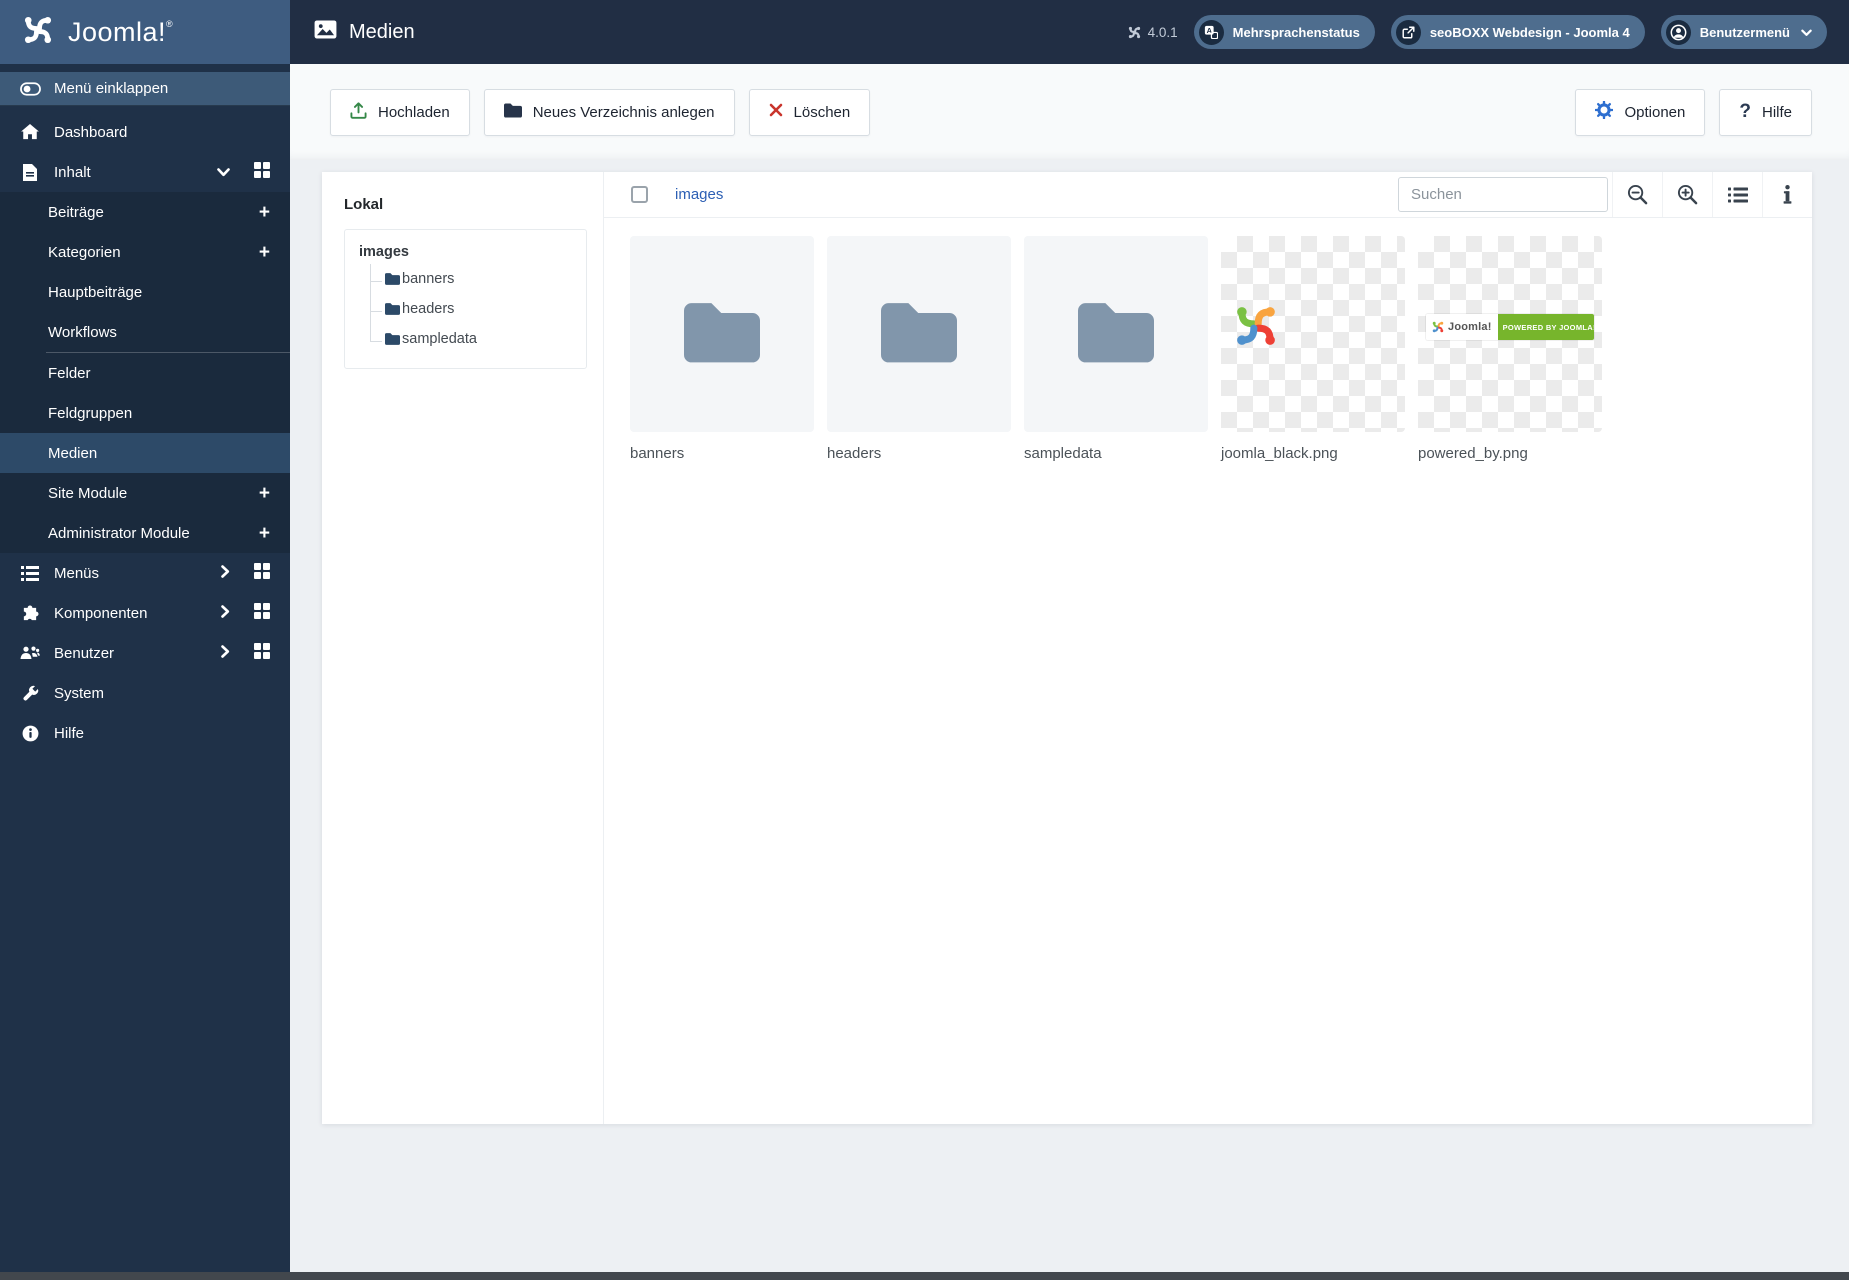  Describe the element at coordinates (639, 194) in the screenshot. I see `select-all-checkbox` at that location.